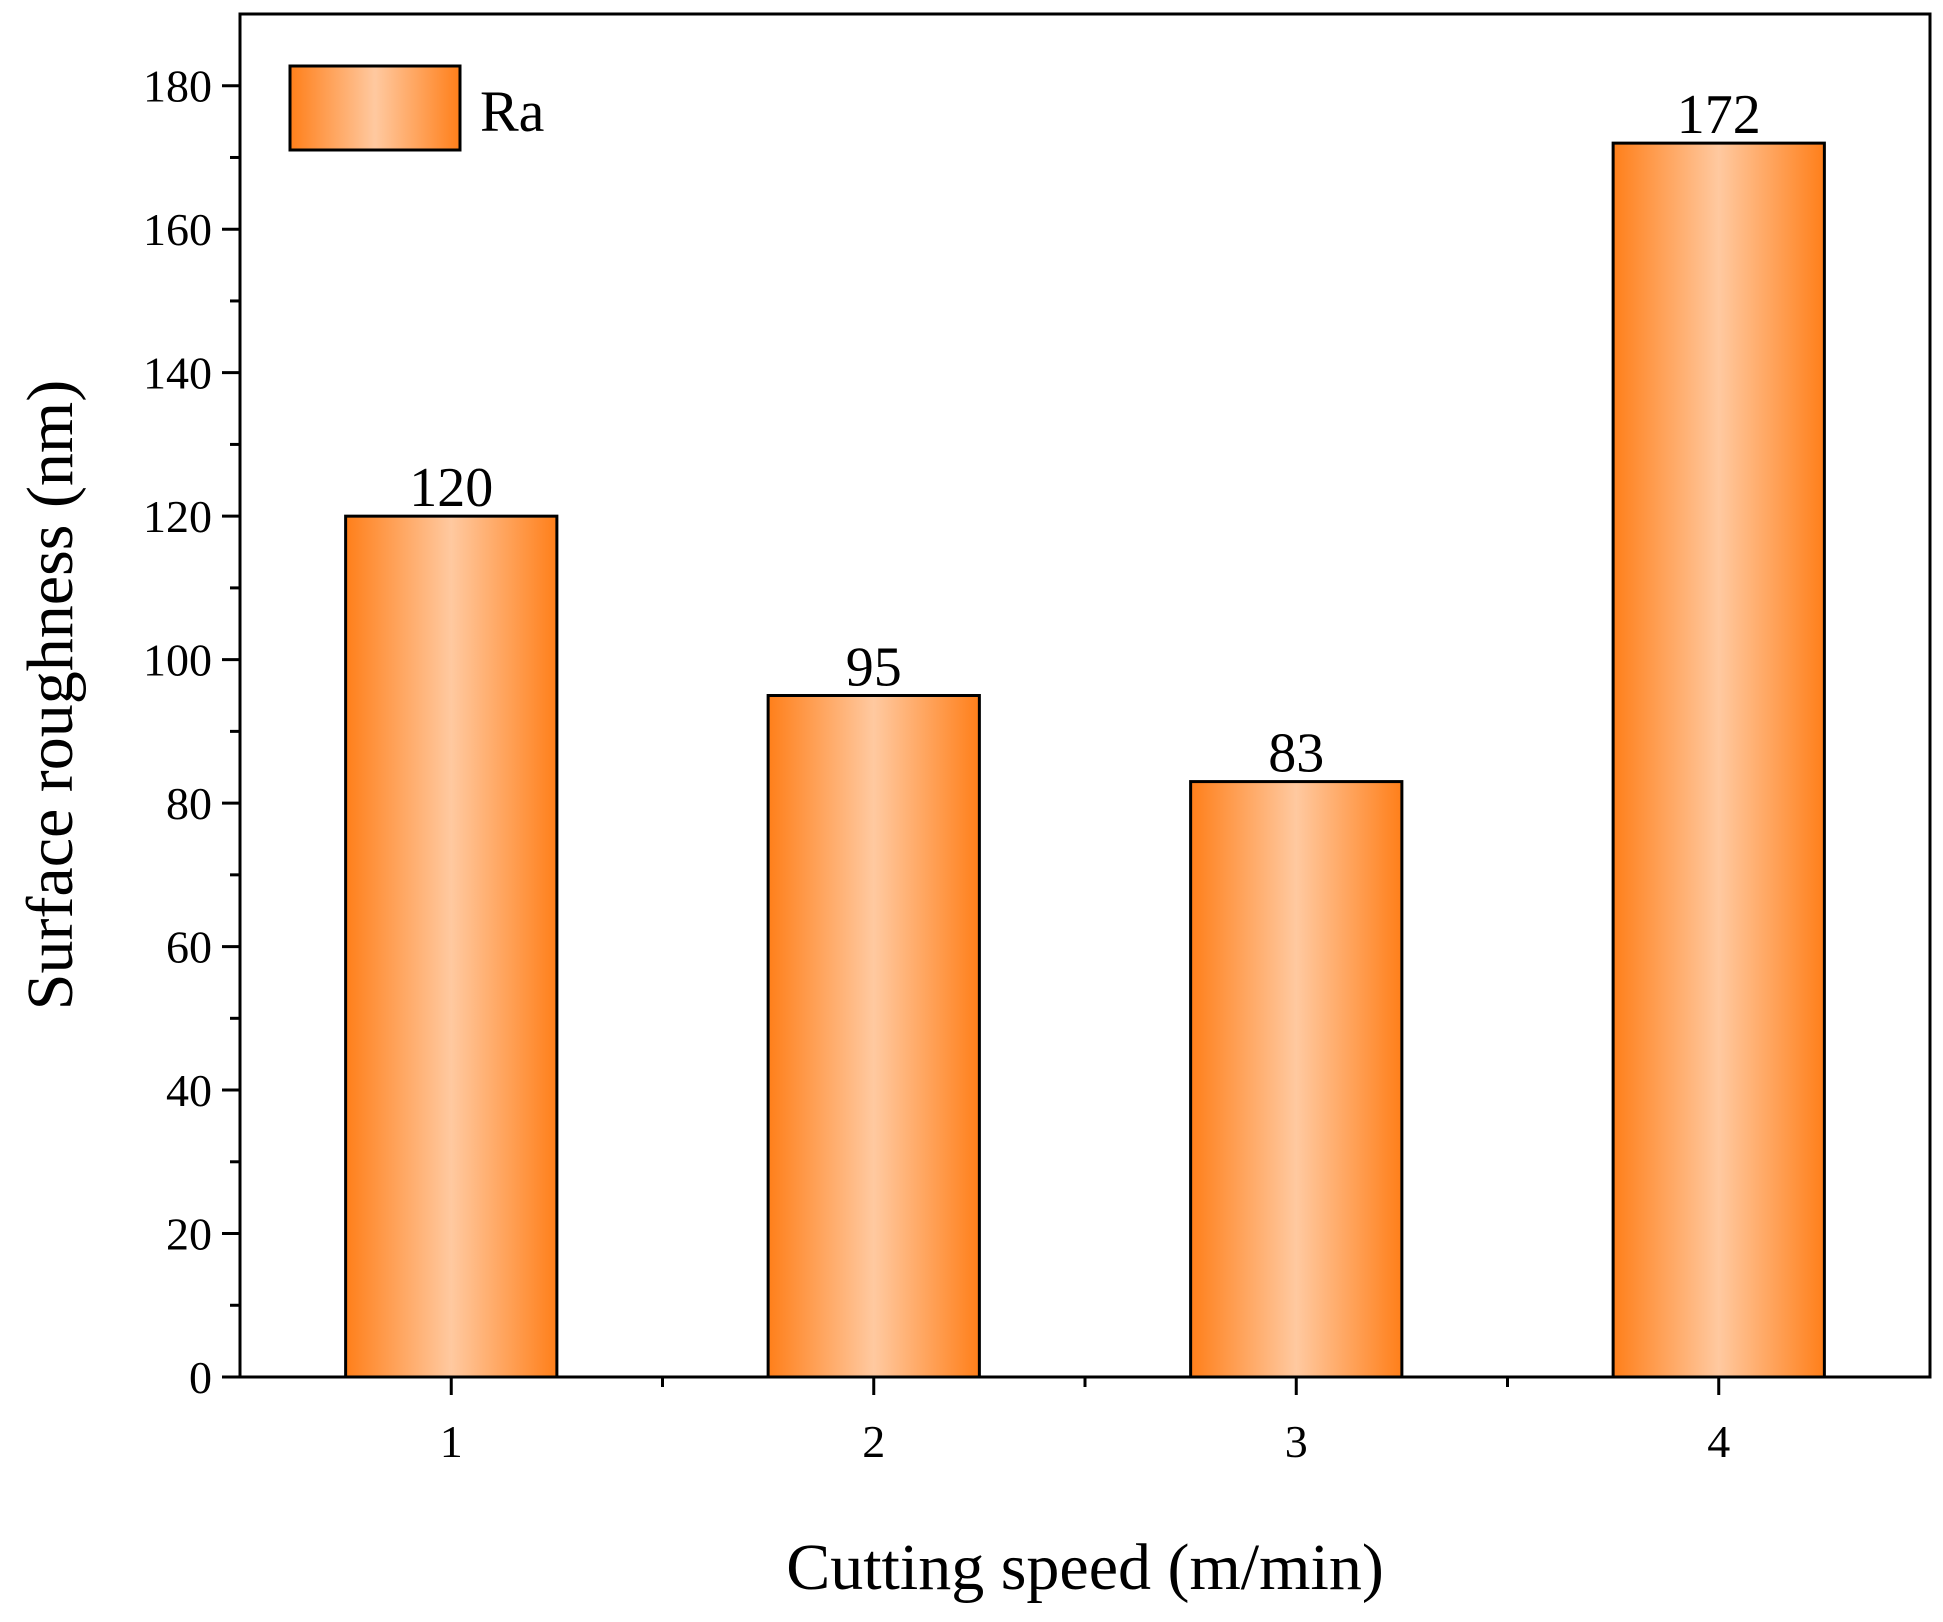 The image size is (1943, 1622). Describe the element at coordinates (1718, 1441) in the screenshot. I see `x-tick-label: 4` at that location.